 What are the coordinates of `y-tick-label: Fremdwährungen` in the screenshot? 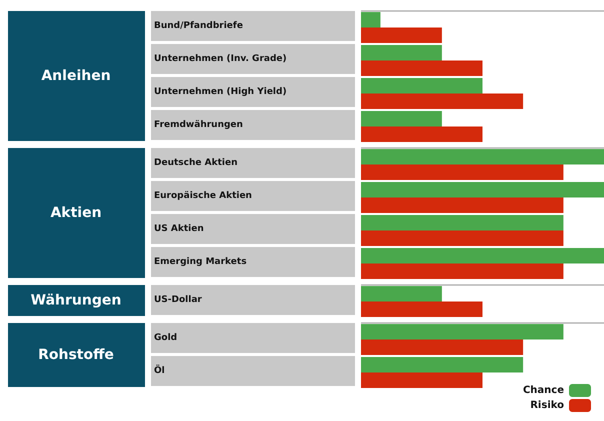 It's located at (198, 125).